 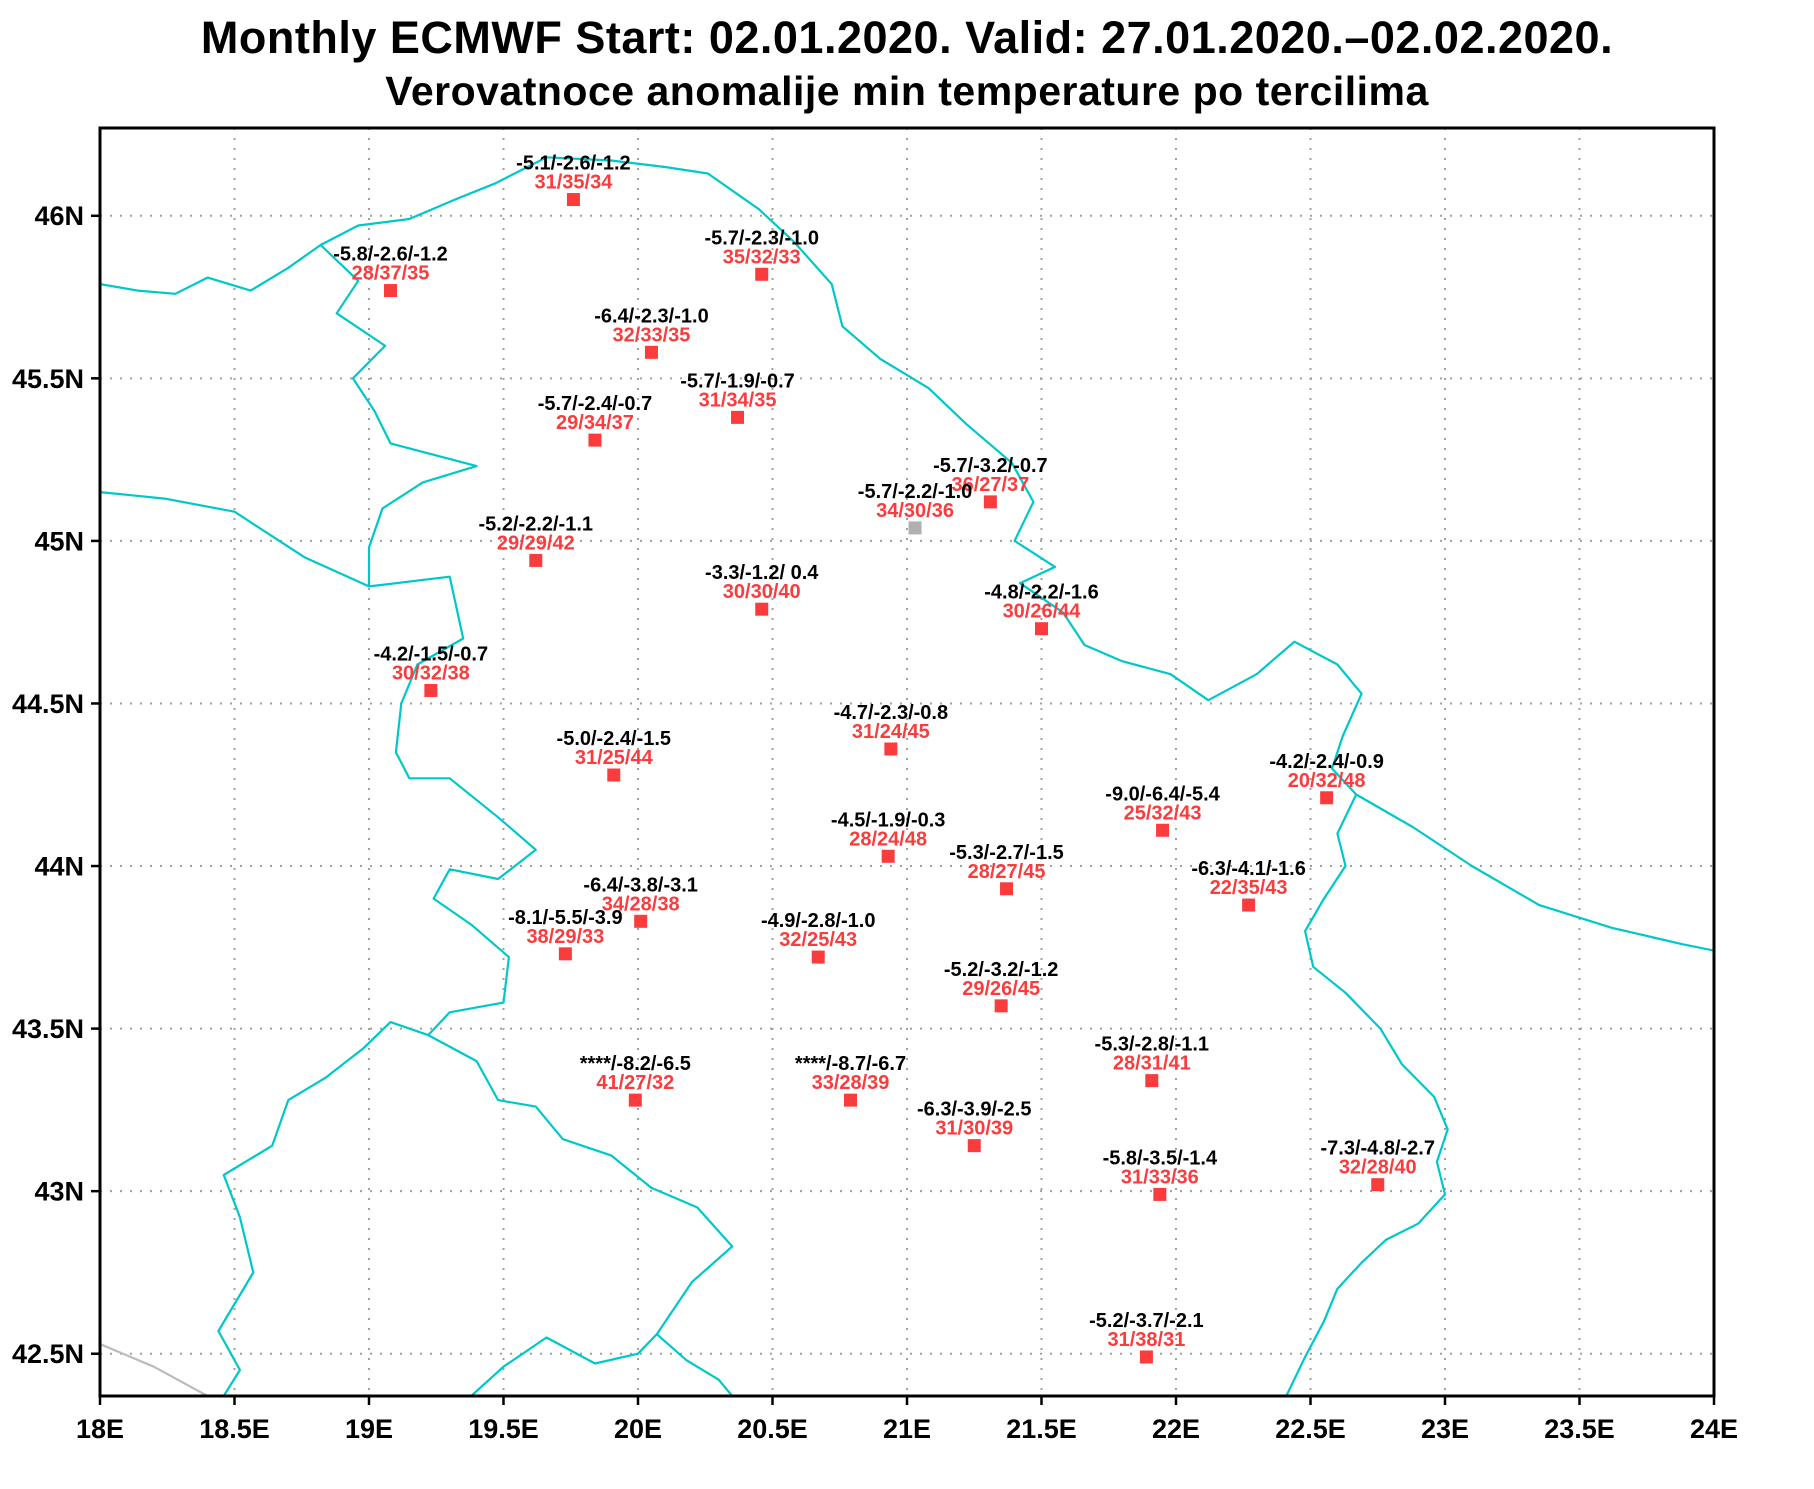 I want to click on station-anomaly-text: -5.7/-2.2/-1.0, so click(x=915, y=492).